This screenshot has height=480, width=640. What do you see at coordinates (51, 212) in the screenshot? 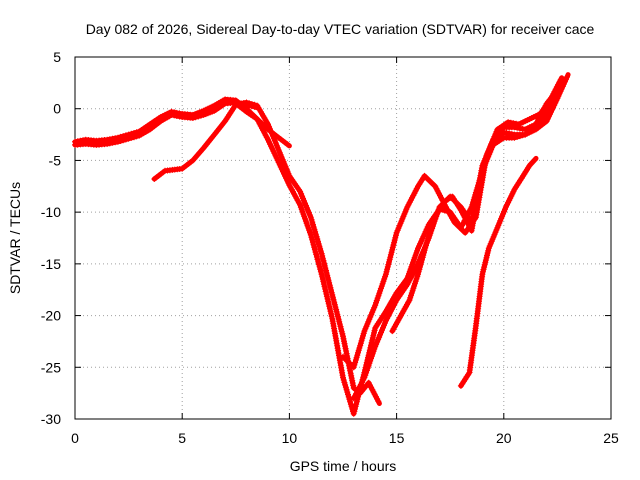
I see `y-tick-label: -10` at bounding box center [51, 212].